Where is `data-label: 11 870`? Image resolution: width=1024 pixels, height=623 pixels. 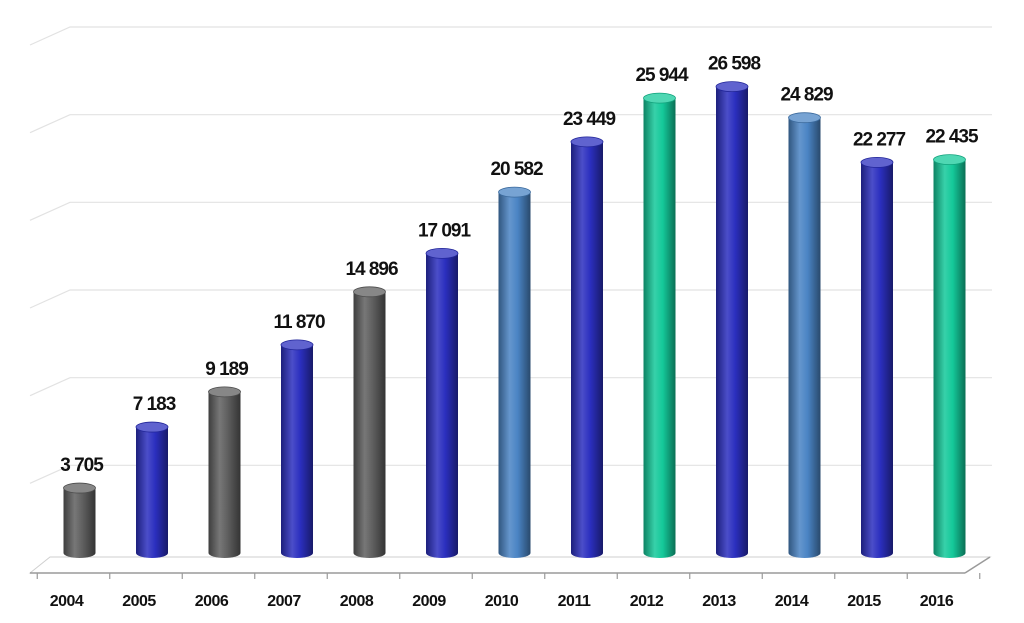
data-label: 11 870 is located at coordinates (298, 322).